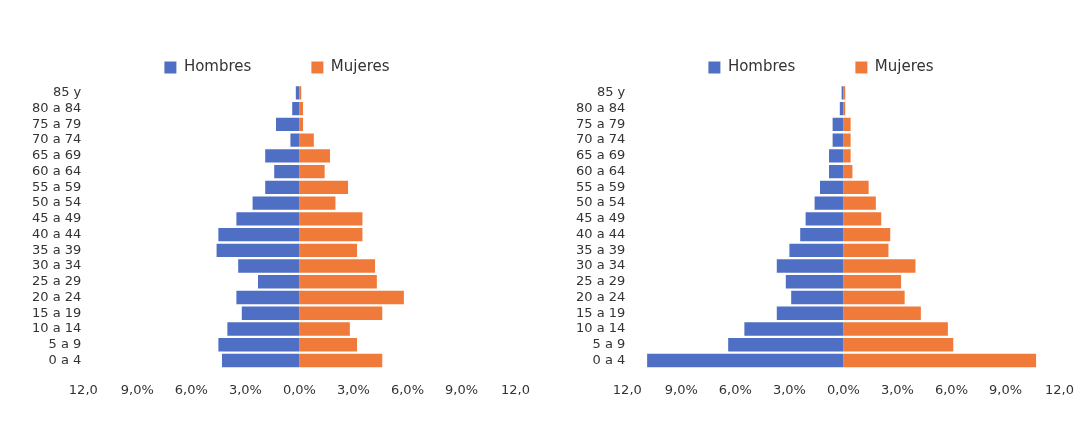 This screenshot has height=422, width=1089. I want to click on legend-label: Mujeres, so click(904, 66).